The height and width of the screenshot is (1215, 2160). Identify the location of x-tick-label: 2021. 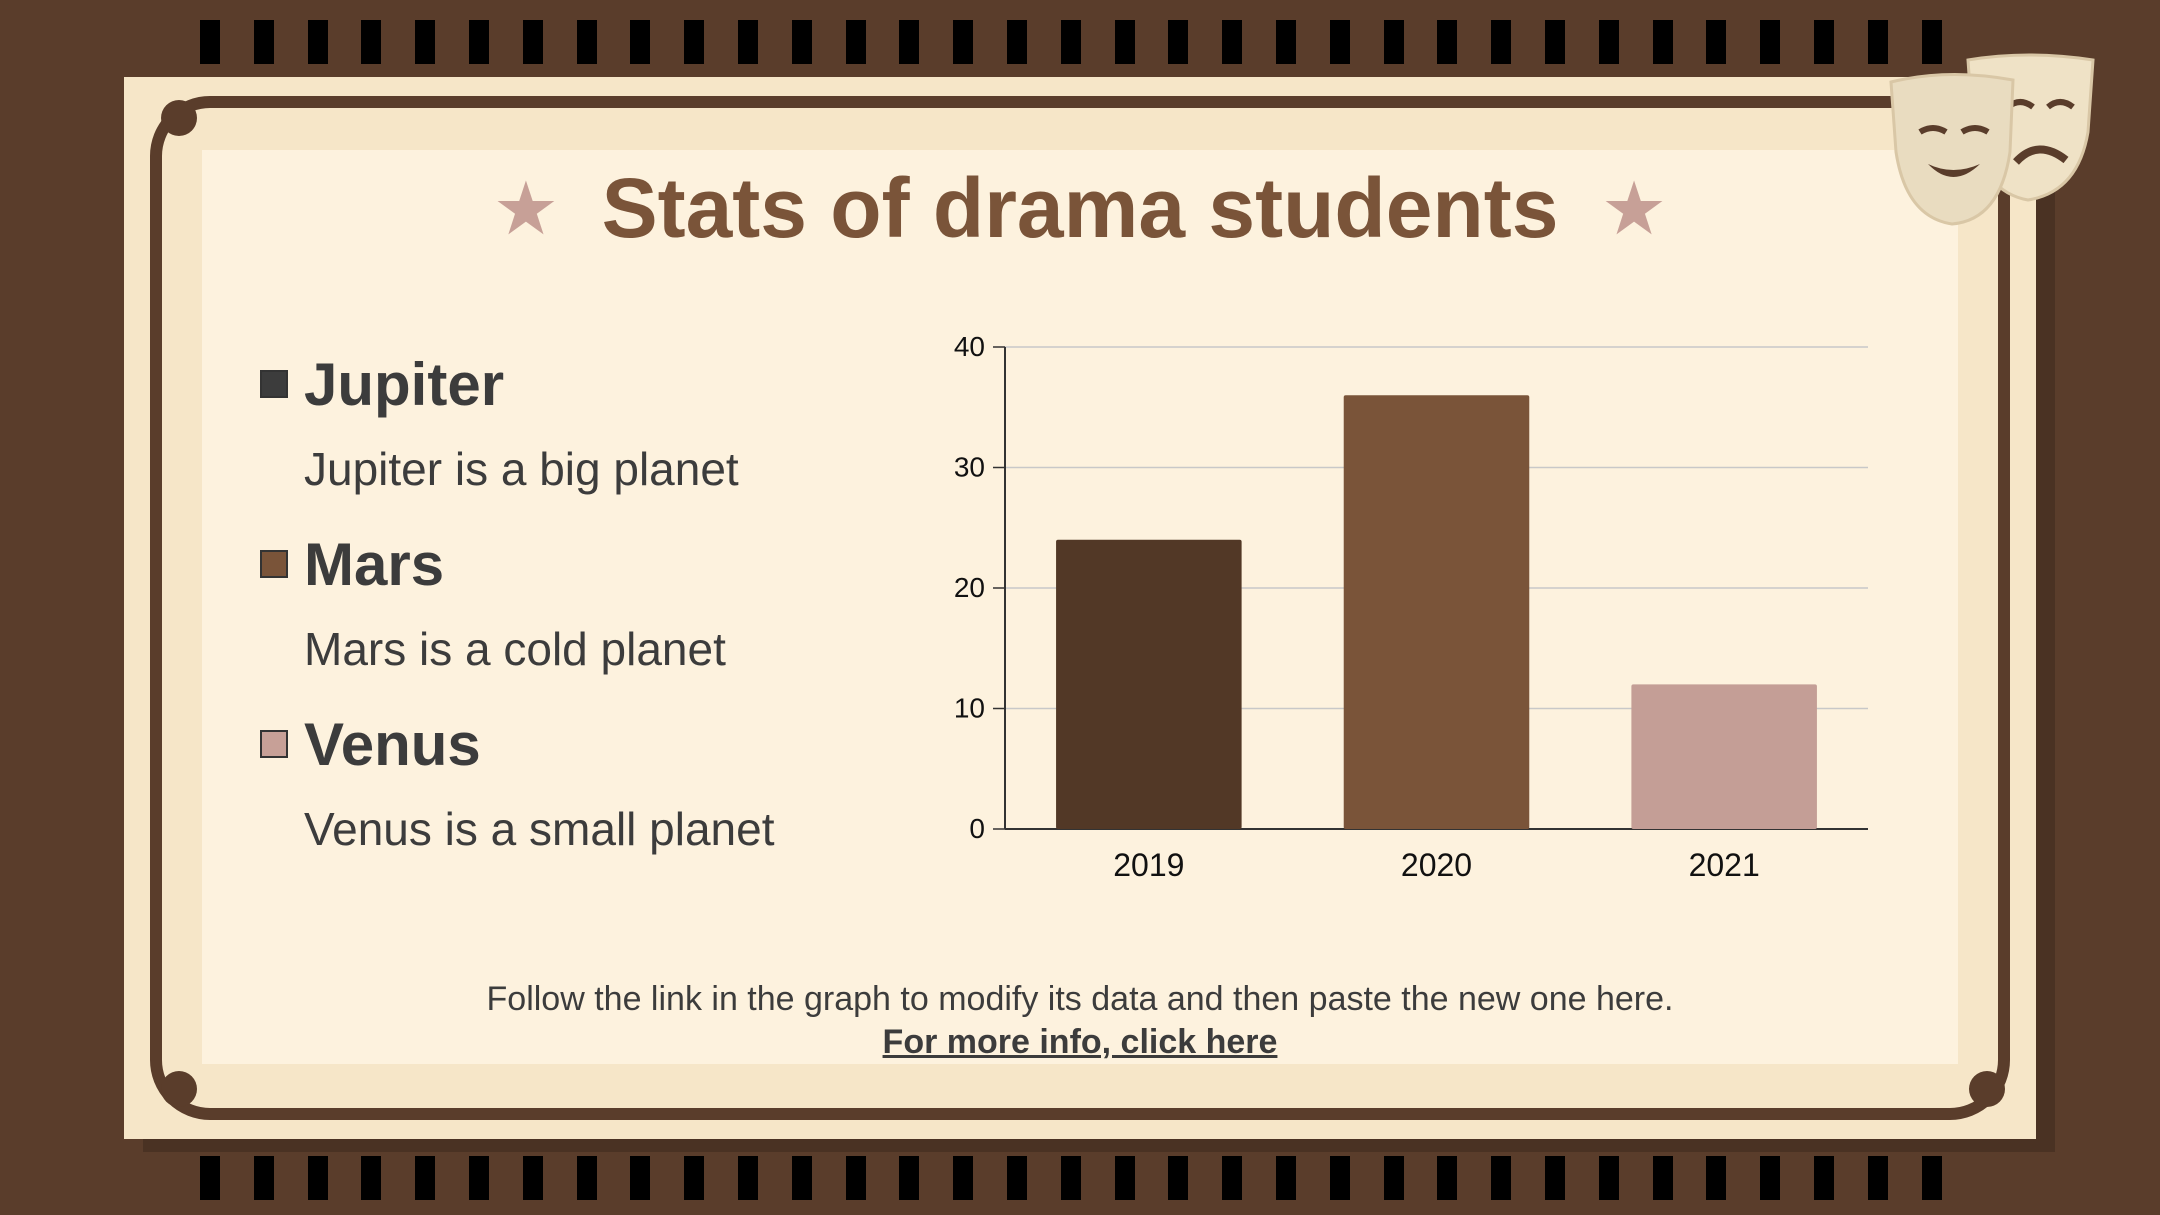
(1724, 865).